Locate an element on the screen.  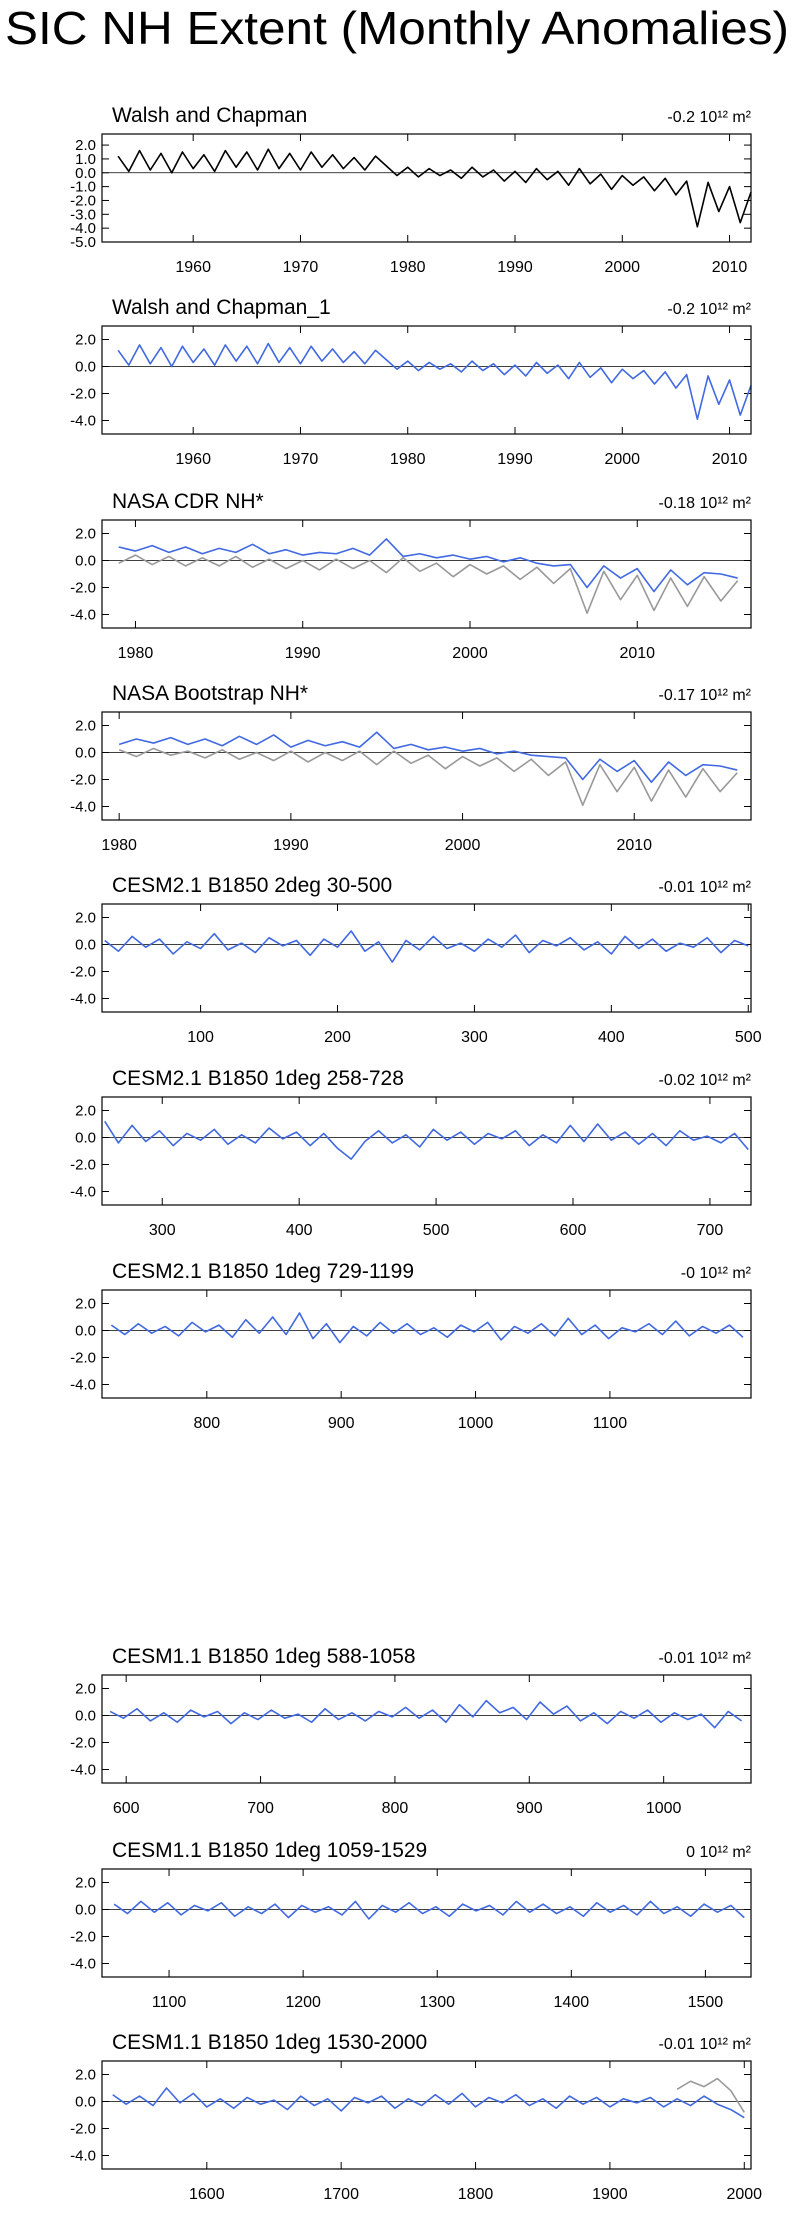
x-tick-label: 1400 is located at coordinates (572, 2002).